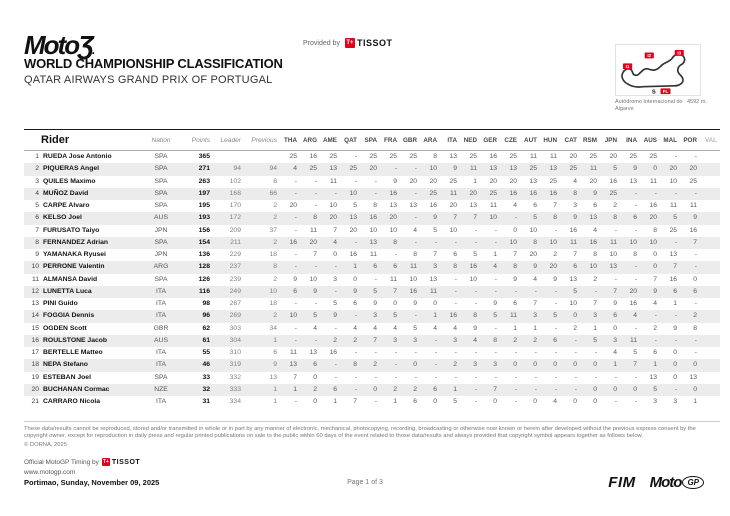  I want to click on pos-cell: 10, so click(35, 267).